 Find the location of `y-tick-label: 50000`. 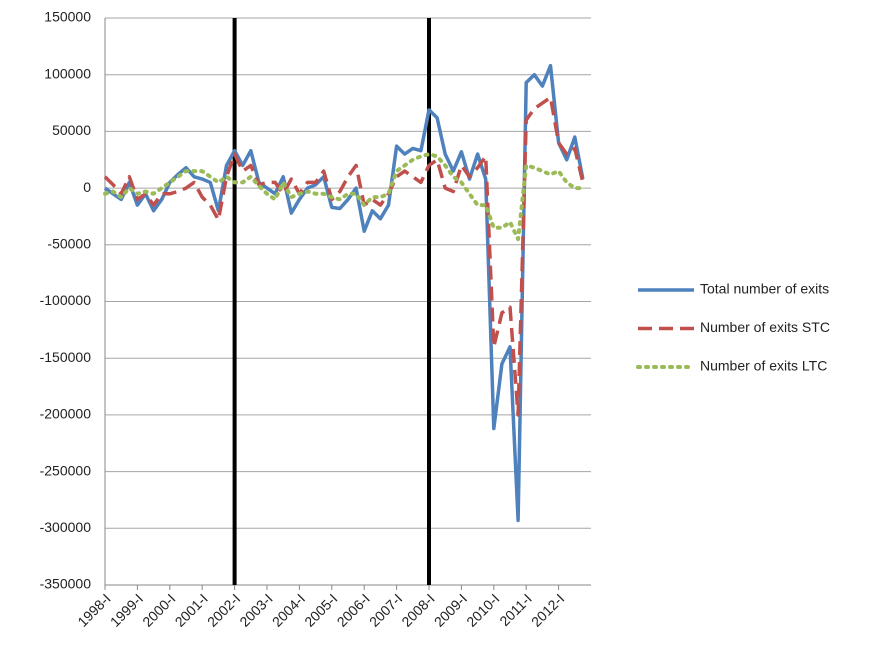

y-tick-label: 50000 is located at coordinates (71, 130).